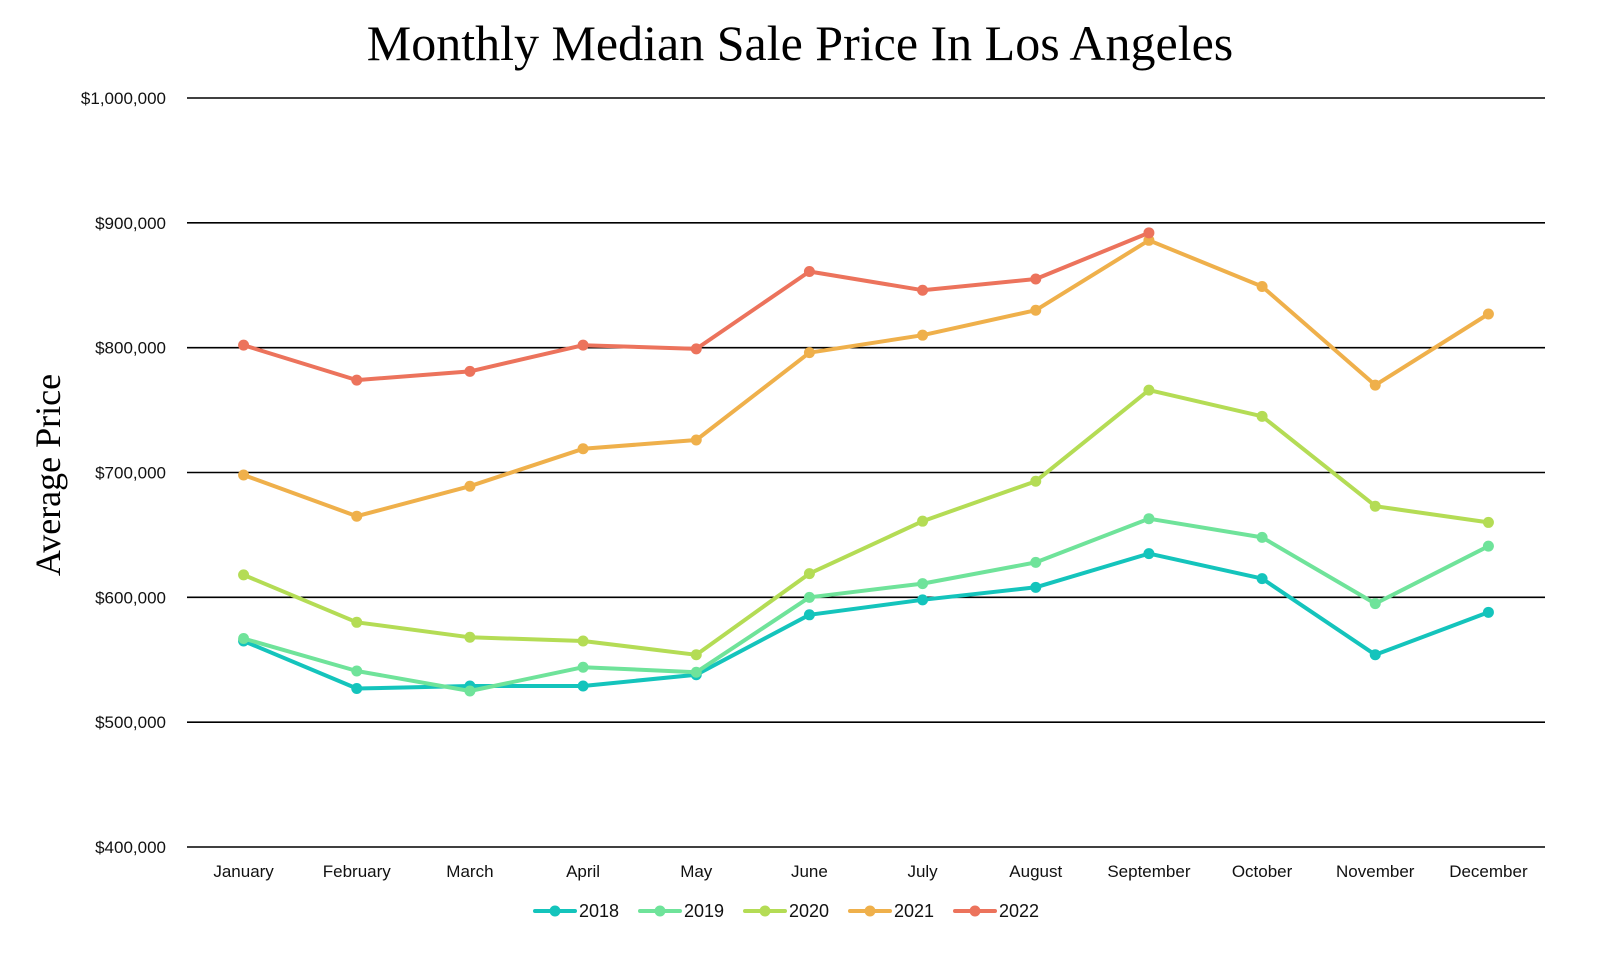  What do you see at coordinates (1488, 871) in the screenshot?
I see `x-tick-label: December` at bounding box center [1488, 871].